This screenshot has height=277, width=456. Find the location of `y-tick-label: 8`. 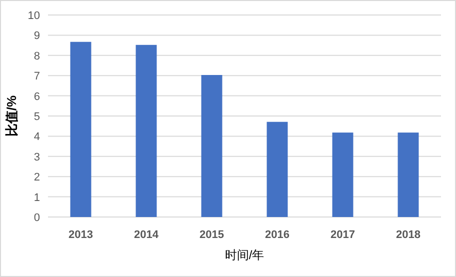

y-tick-label: 8 is located at coordinates (37, 56).